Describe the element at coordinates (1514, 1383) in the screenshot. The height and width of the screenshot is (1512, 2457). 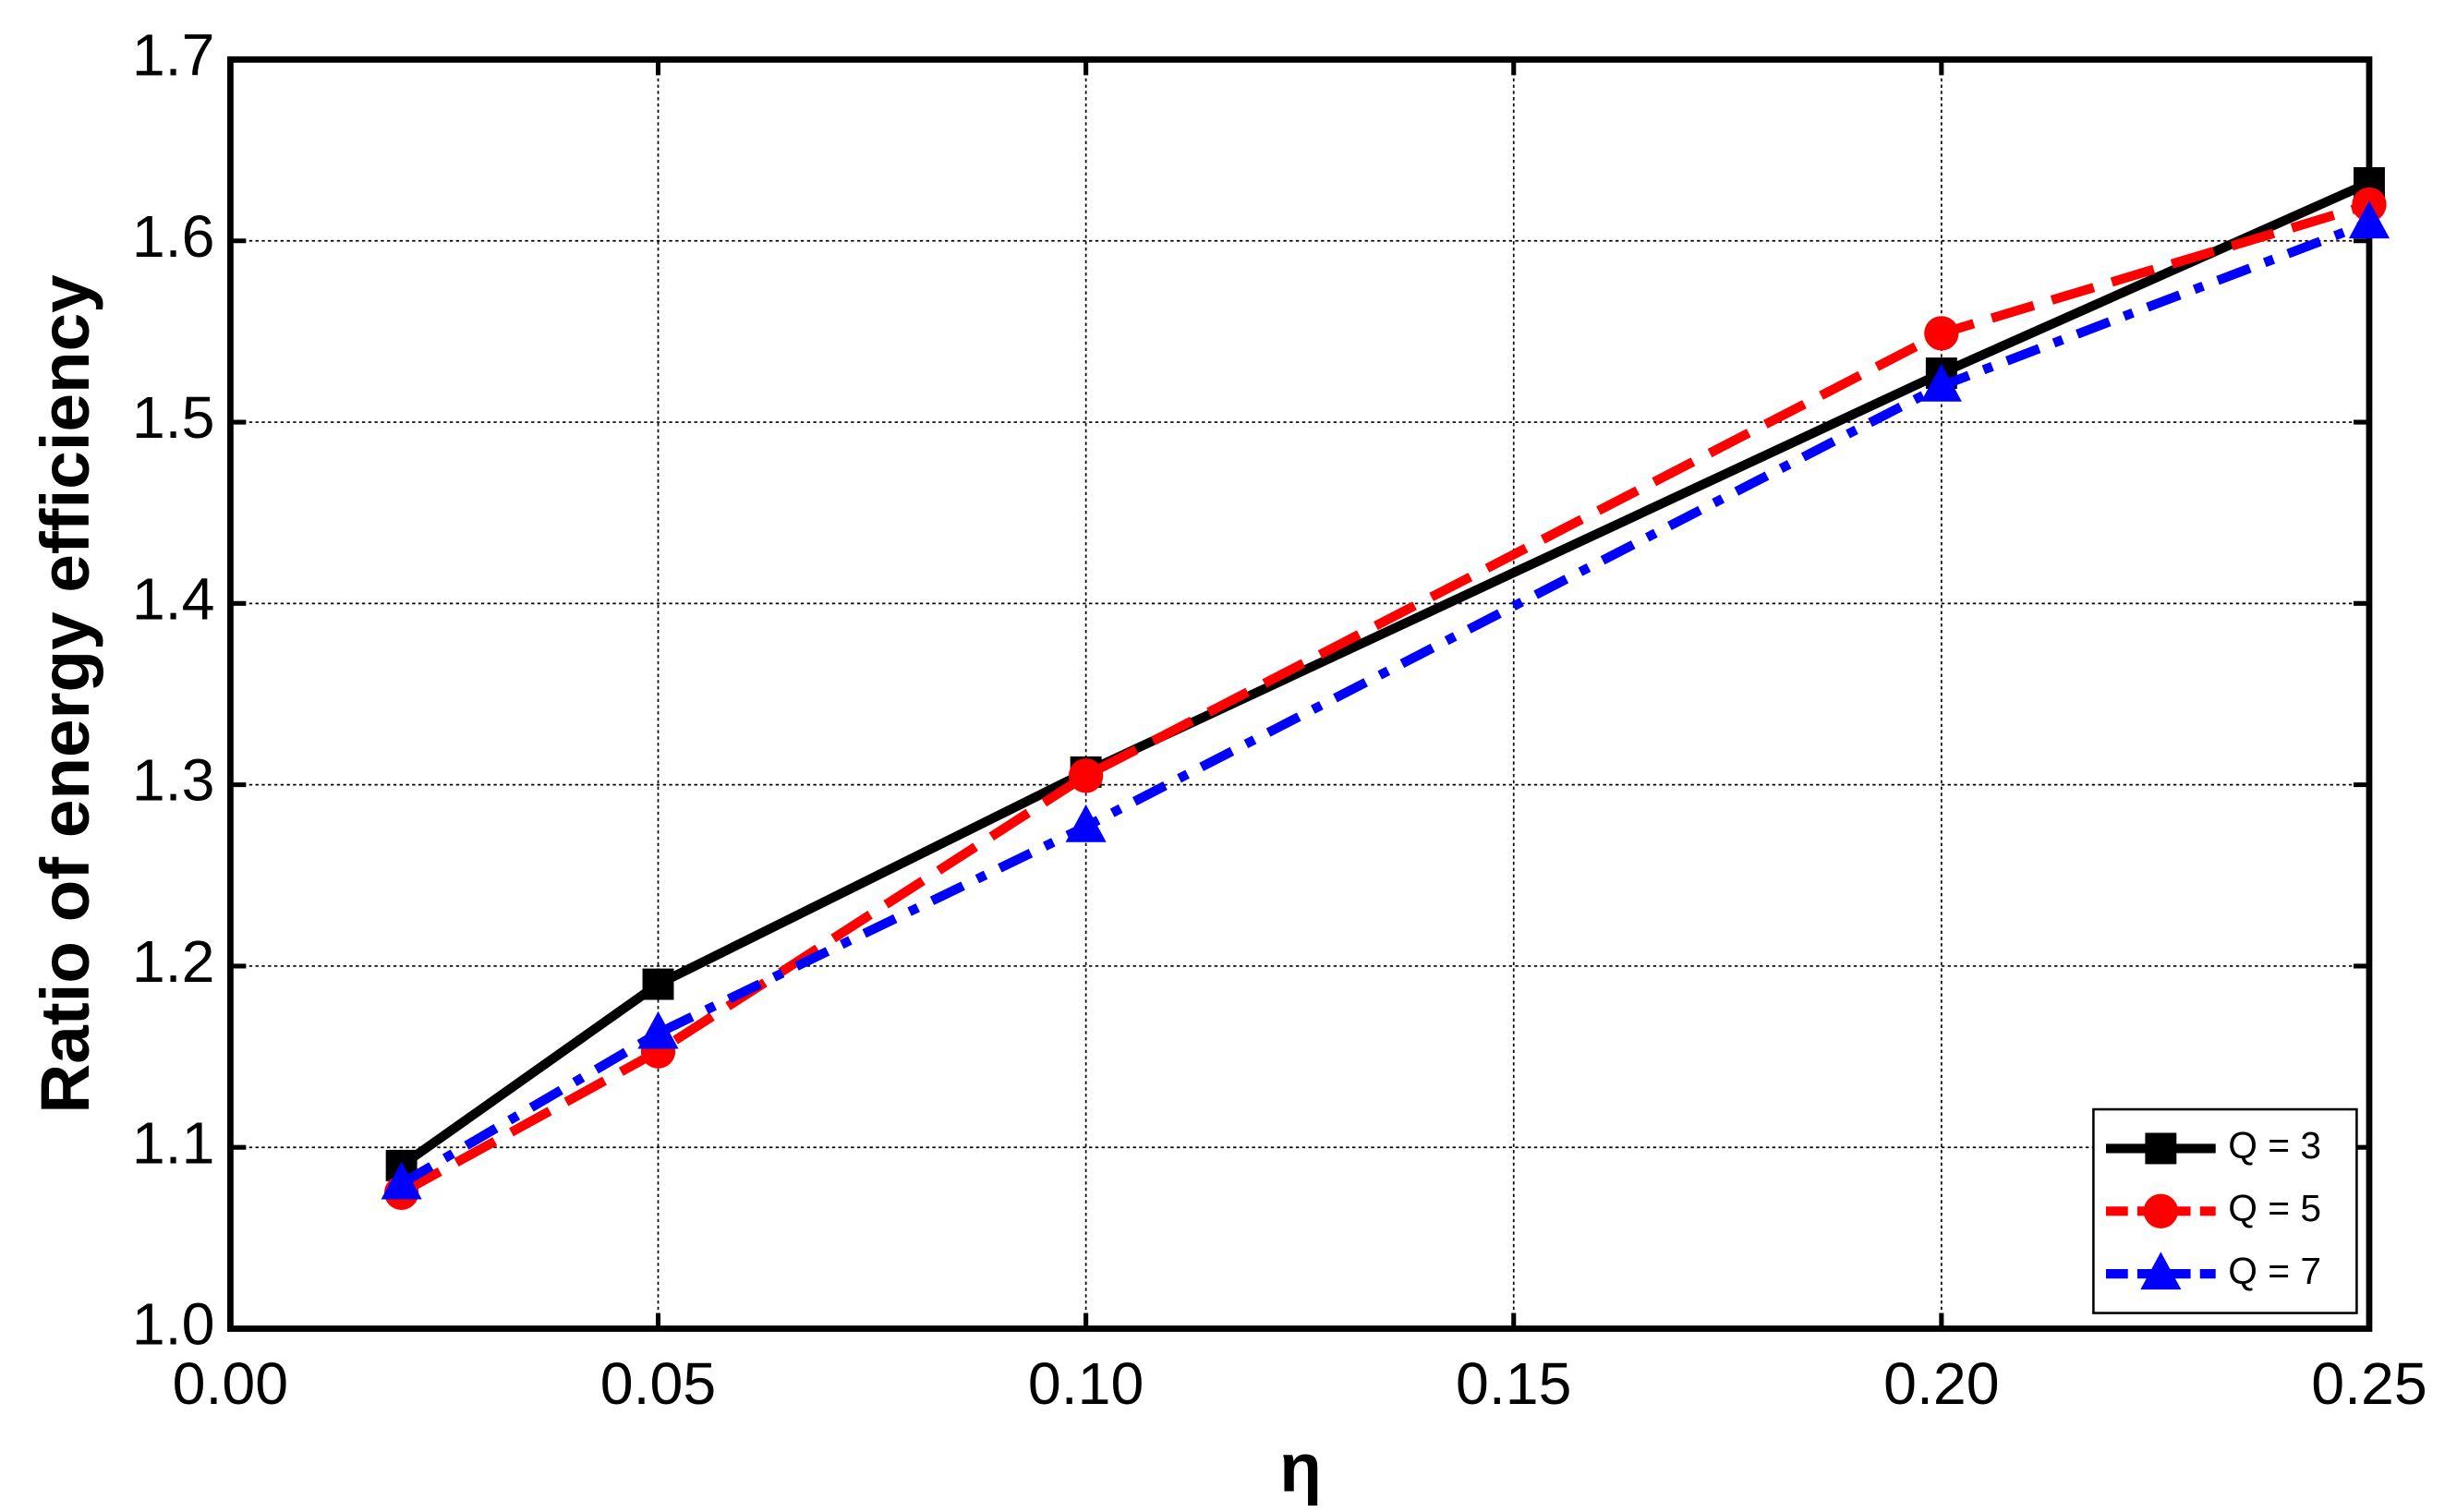
I see `x-tick-label: 0.15` at that location.